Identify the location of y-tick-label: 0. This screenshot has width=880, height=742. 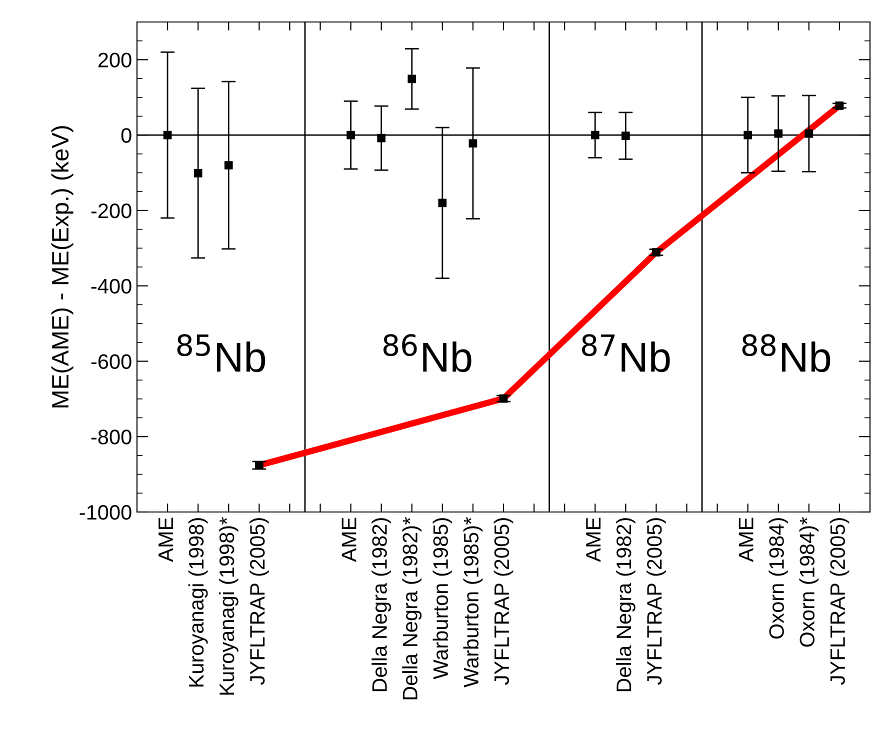
(126, 135).